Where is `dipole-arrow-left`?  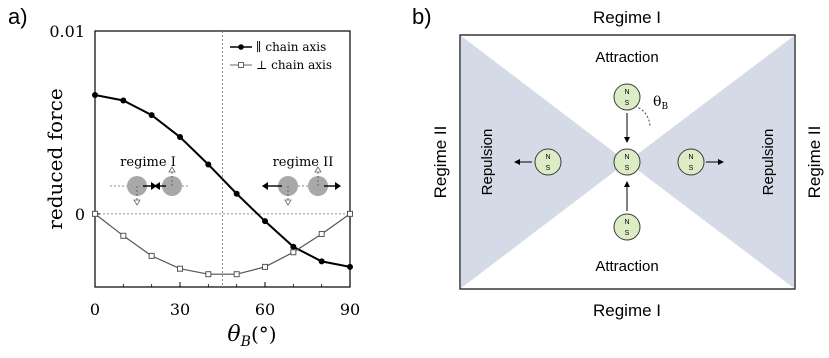 dipole-arrow-left is located at coordinates (137, 202).